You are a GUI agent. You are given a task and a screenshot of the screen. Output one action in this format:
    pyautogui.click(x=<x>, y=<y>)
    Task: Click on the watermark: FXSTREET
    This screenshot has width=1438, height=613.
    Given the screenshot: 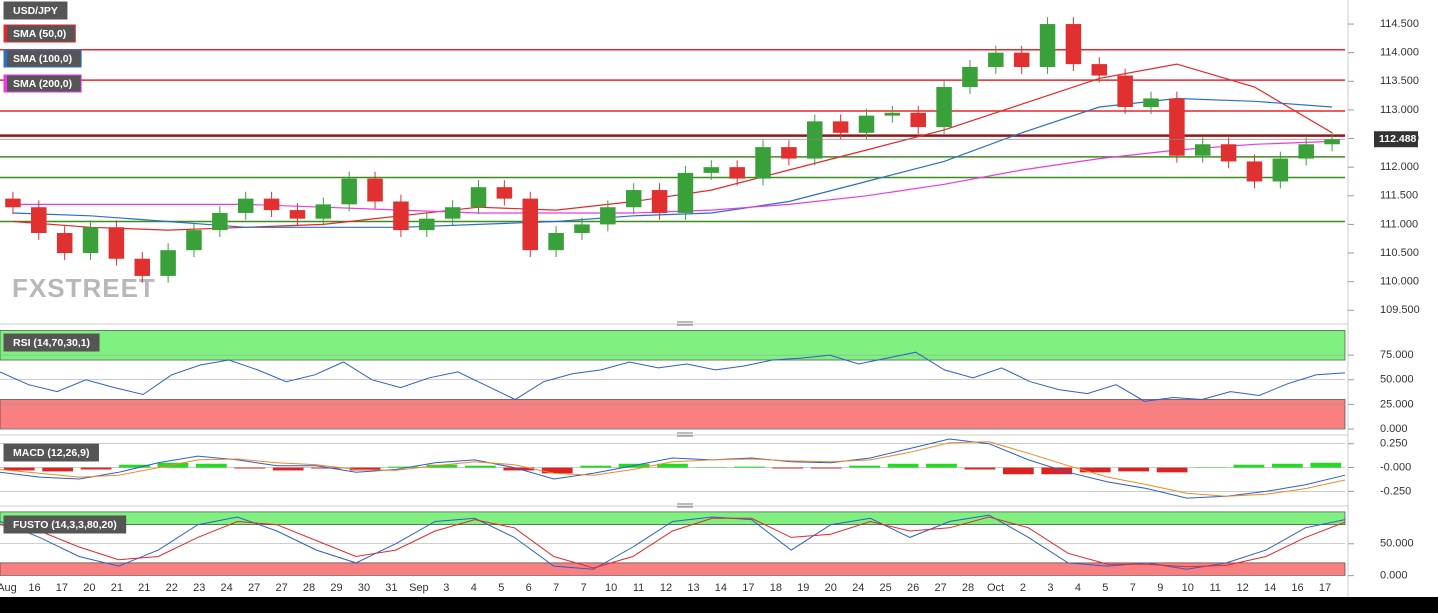 What is the action you would take?
    pyautogui.click(x=84, y=288)
    